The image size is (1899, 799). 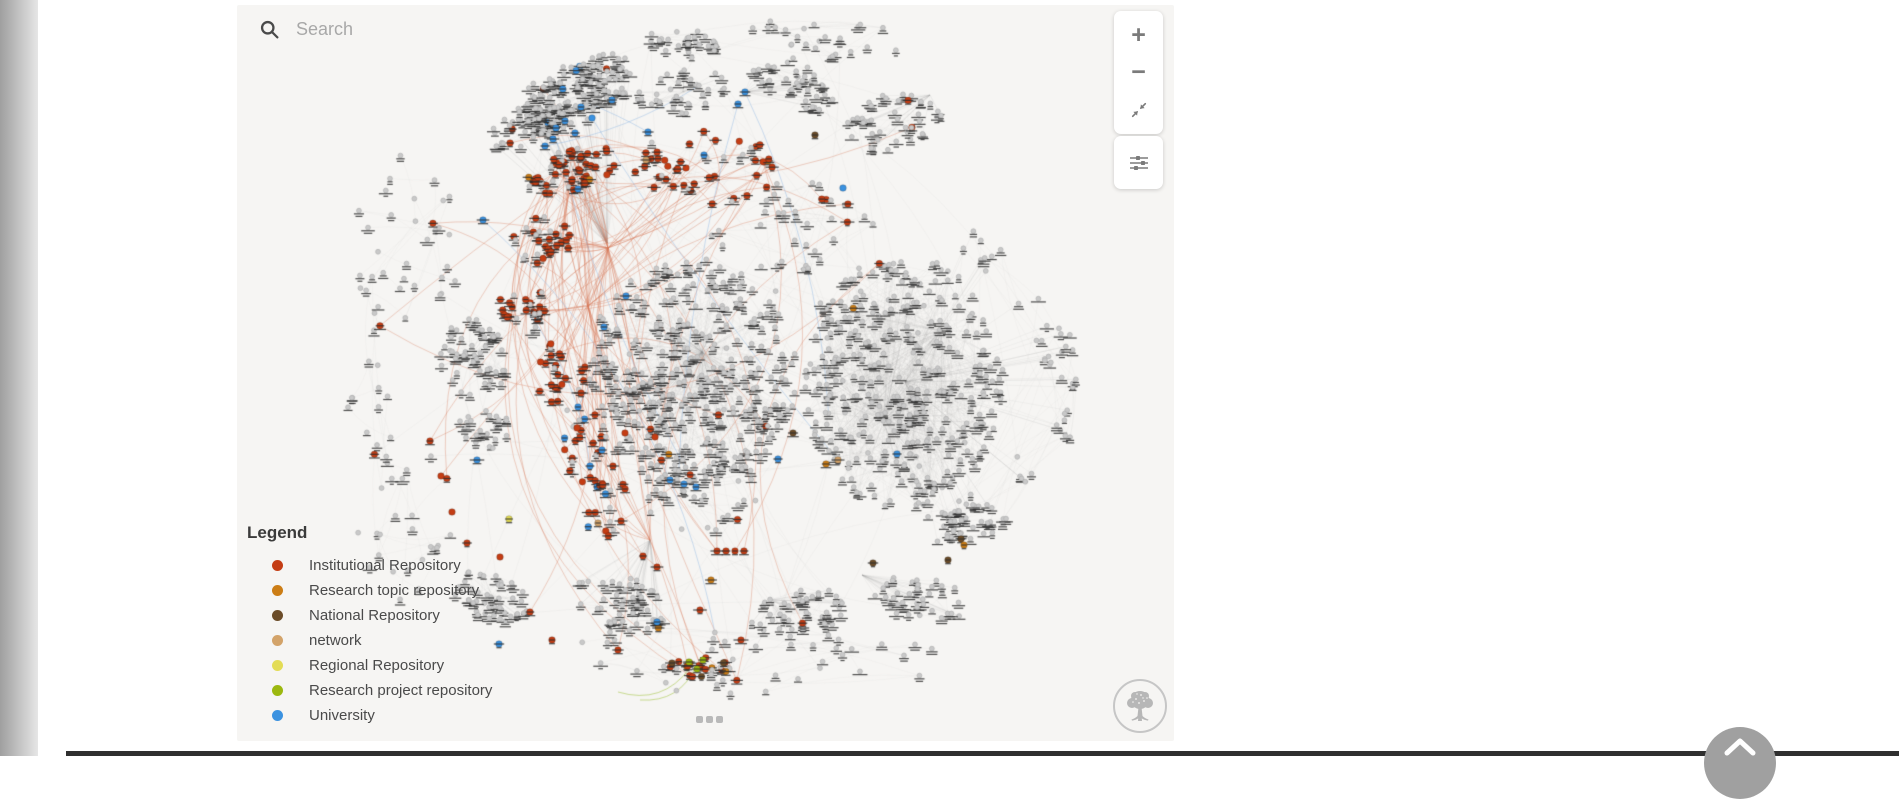 I want to click on tree-logo-icon, so click(x=1140, y=706).